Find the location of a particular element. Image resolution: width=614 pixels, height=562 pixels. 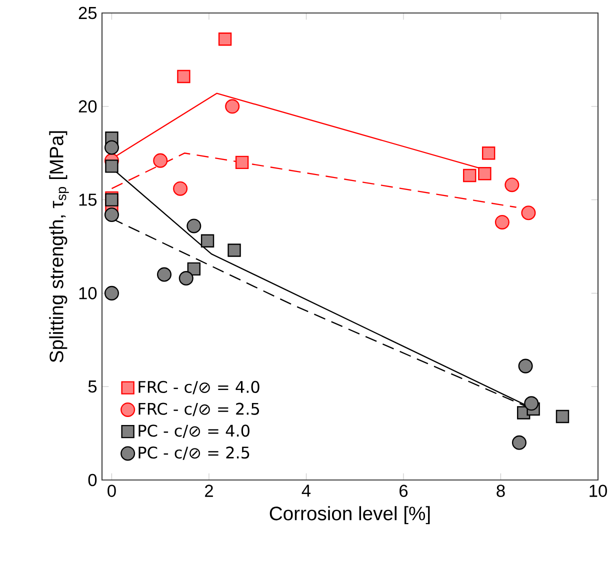

y-tick-label: 15 is located at coordinates (88, 200).